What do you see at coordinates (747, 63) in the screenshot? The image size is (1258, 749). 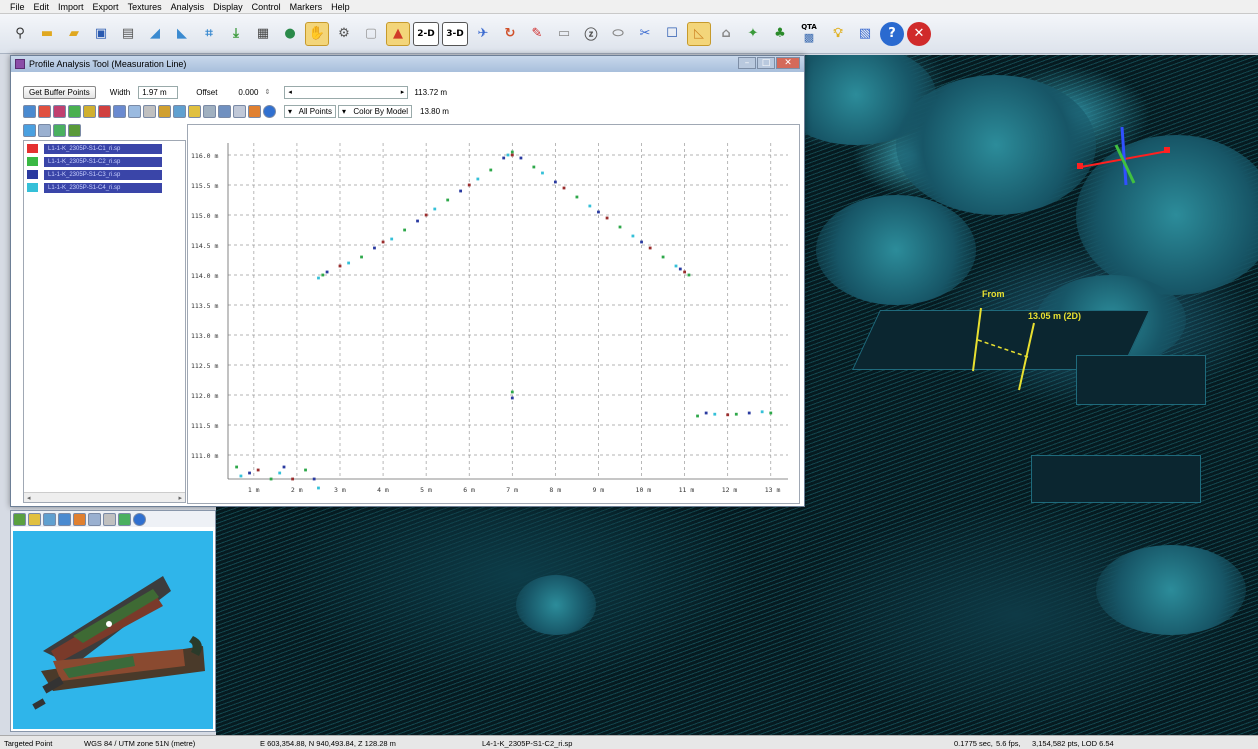 I see `minimize-button: –` at bounding box center [747, 63].